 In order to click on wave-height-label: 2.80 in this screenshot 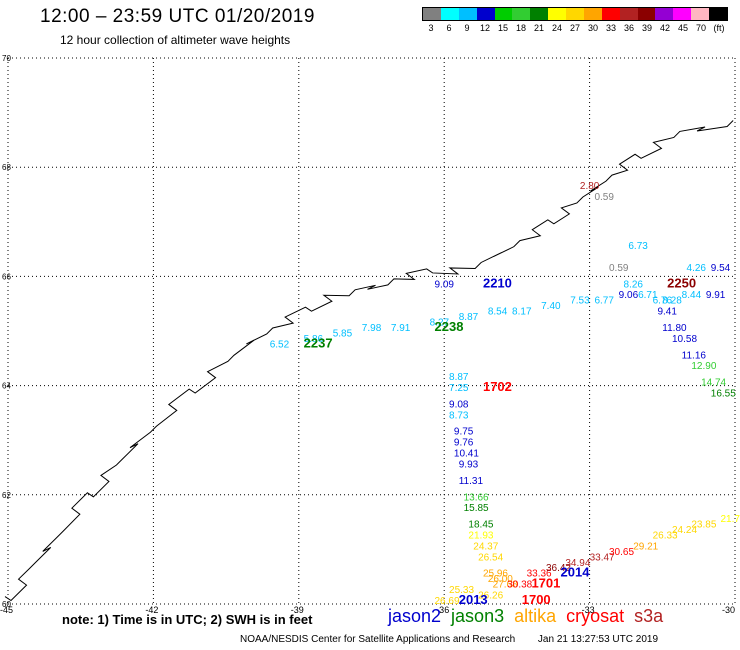, I will do `click(590, 186)`.